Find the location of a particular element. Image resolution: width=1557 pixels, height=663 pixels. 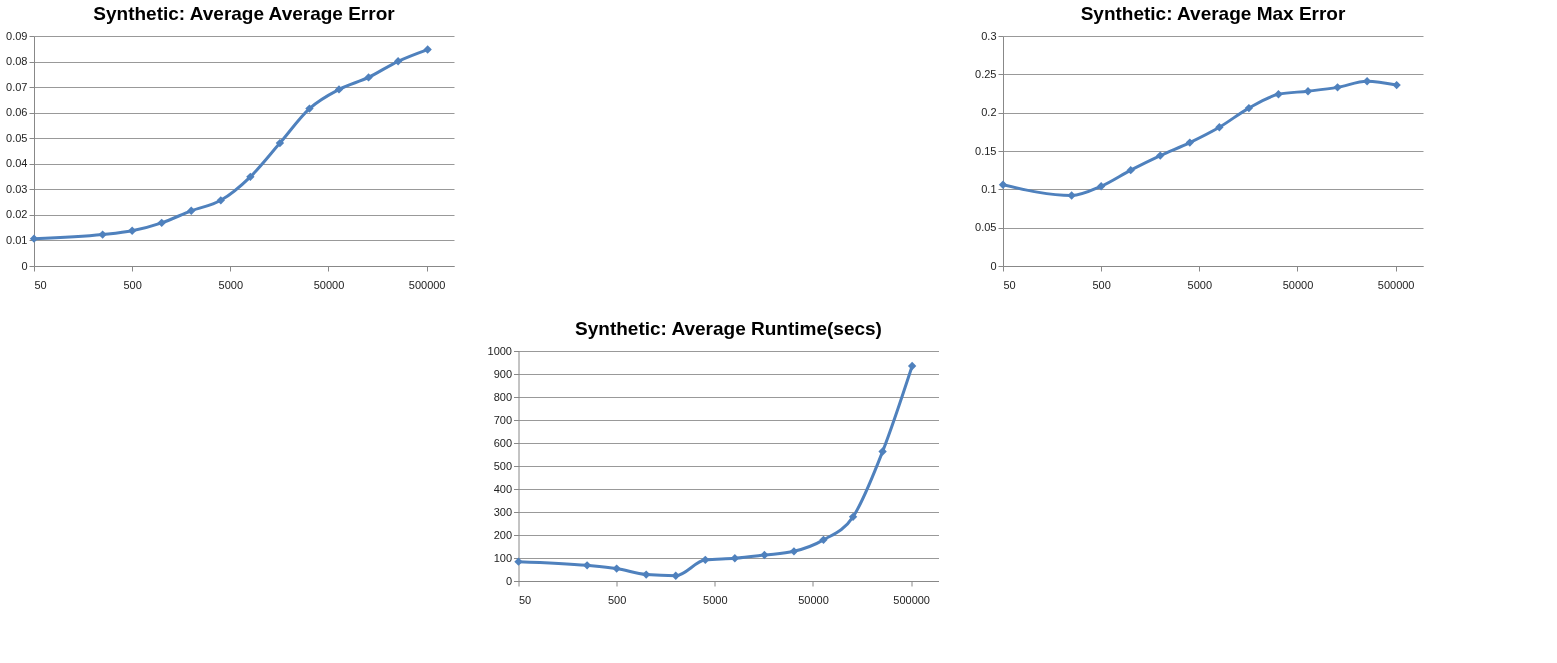

y-tick-label: 800 is located at coordinates (502, 396).